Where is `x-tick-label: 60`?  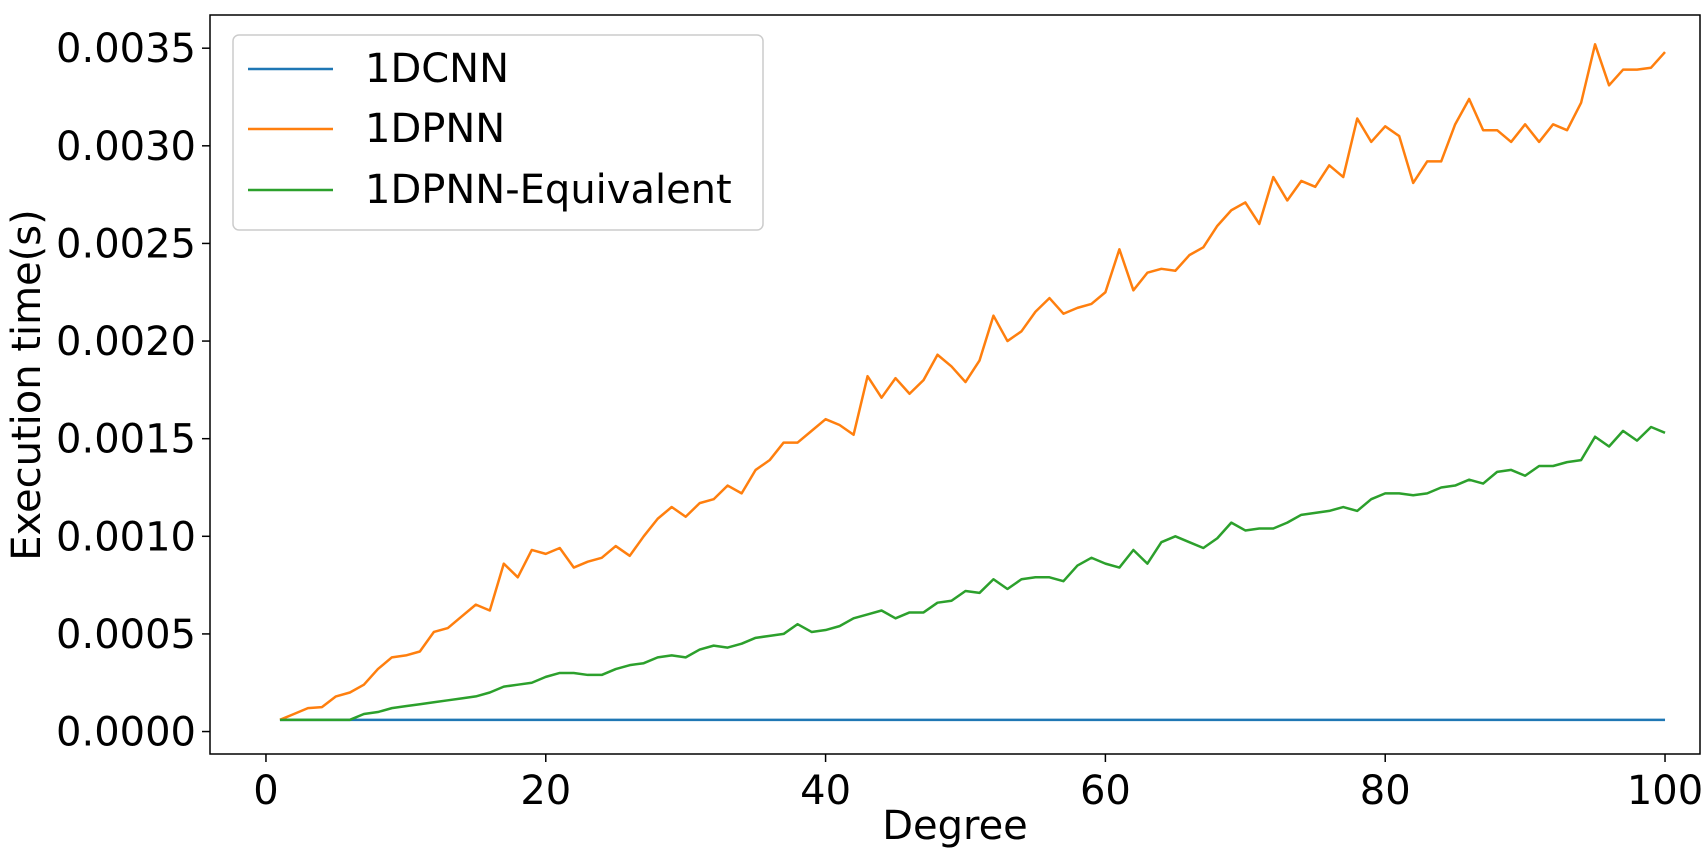 x-tick-label: 60 is located at coordinates (1105, 791).